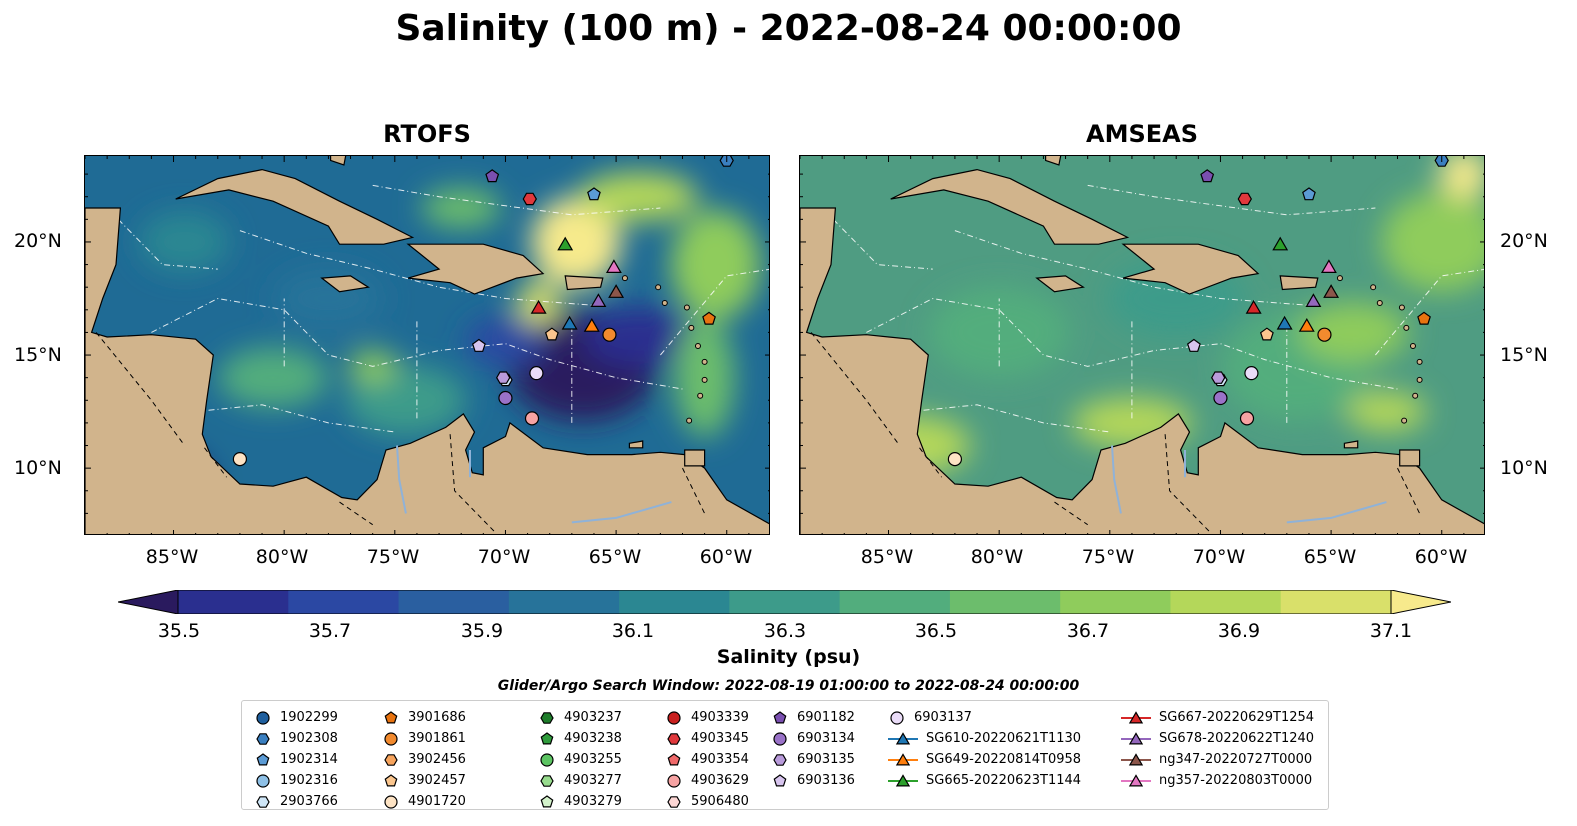  I want to click on legend-label: SG610-20220621T1130, so click(1004, 738).